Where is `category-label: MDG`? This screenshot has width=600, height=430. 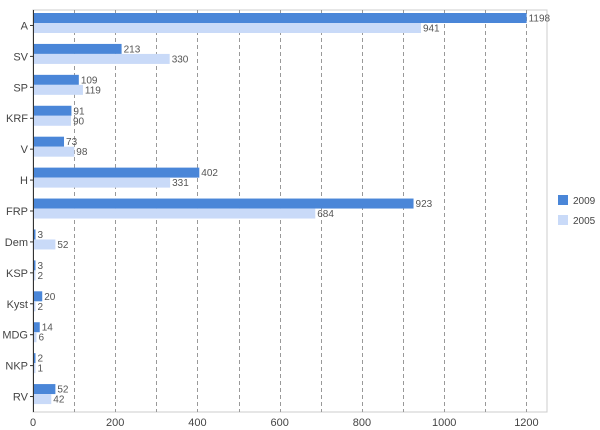
category-label: MDG is located at coordinates (15, 336).